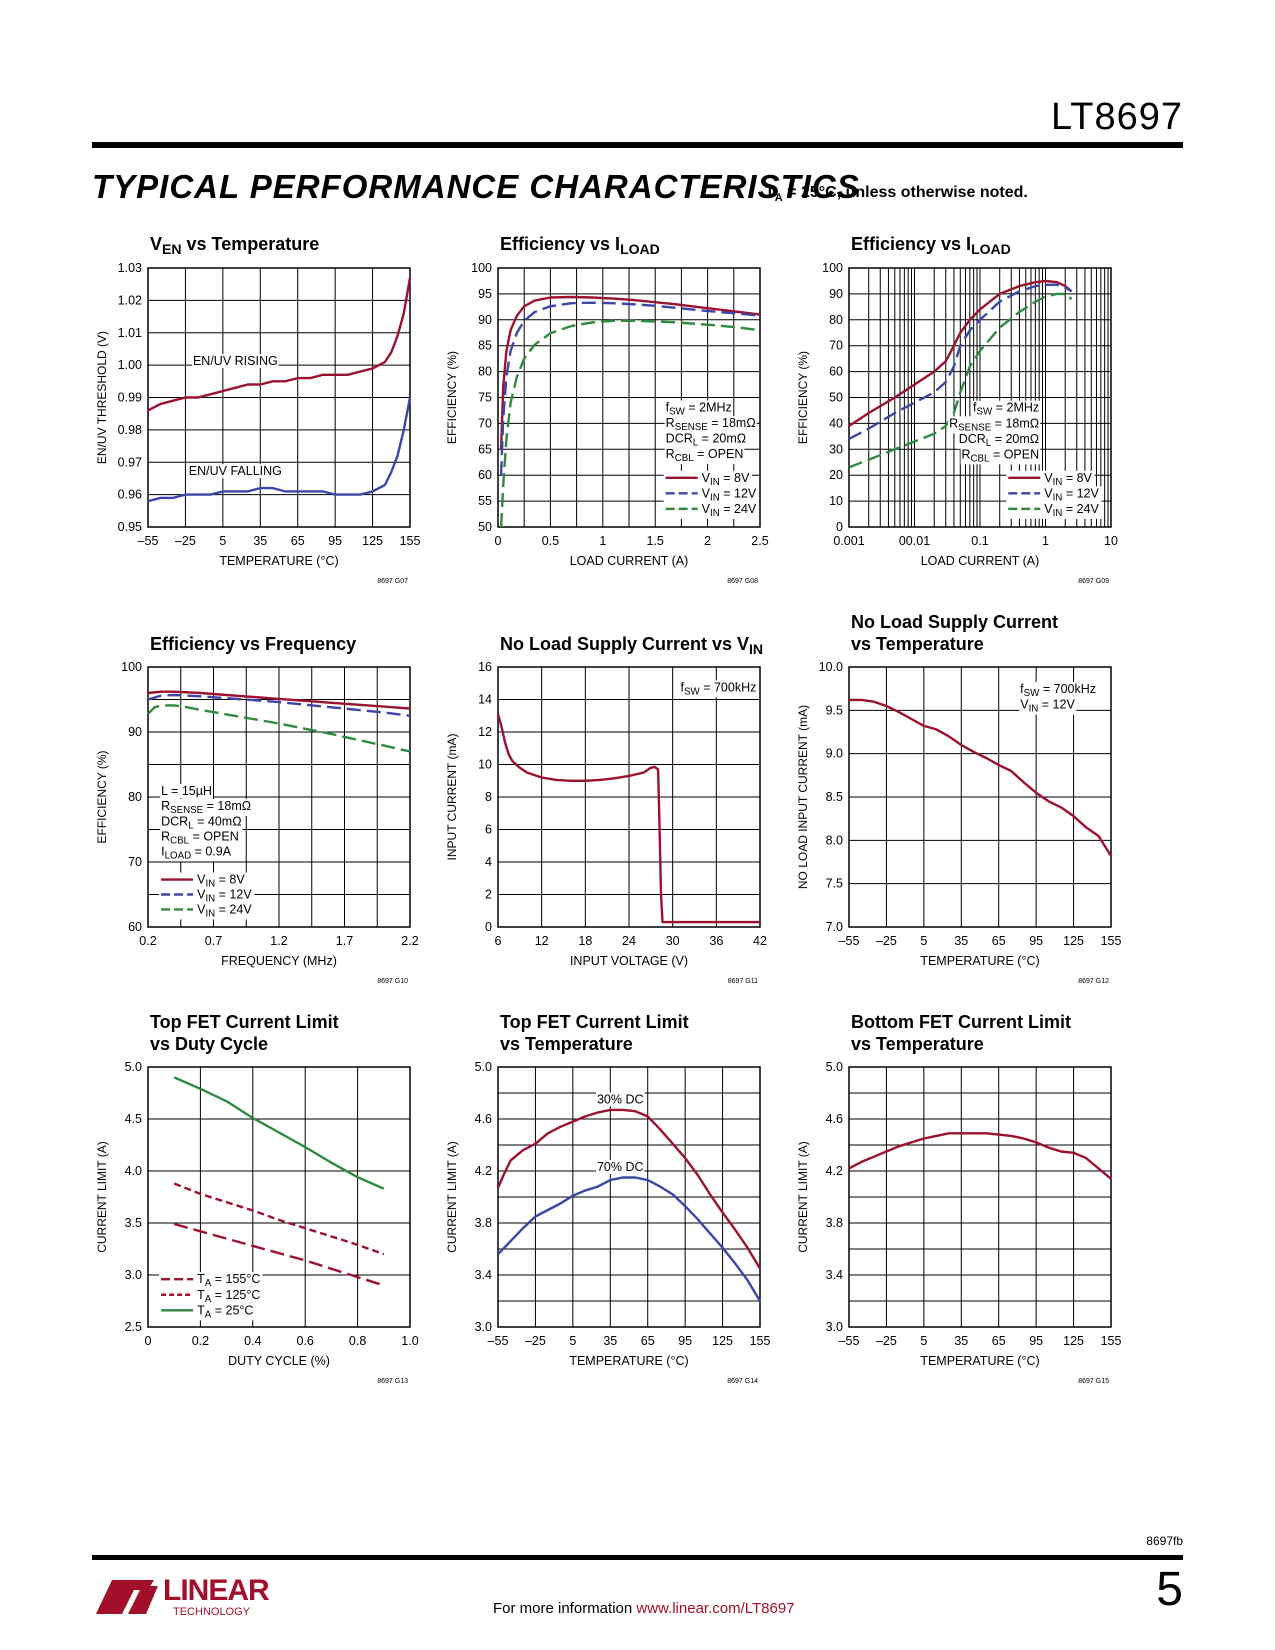 This screenshot has width=1275, height=1650. What do you see at coordinates (488, 895) in the screenshot?
I see `y-tick-label: 2` at bounding box center [488, 895].